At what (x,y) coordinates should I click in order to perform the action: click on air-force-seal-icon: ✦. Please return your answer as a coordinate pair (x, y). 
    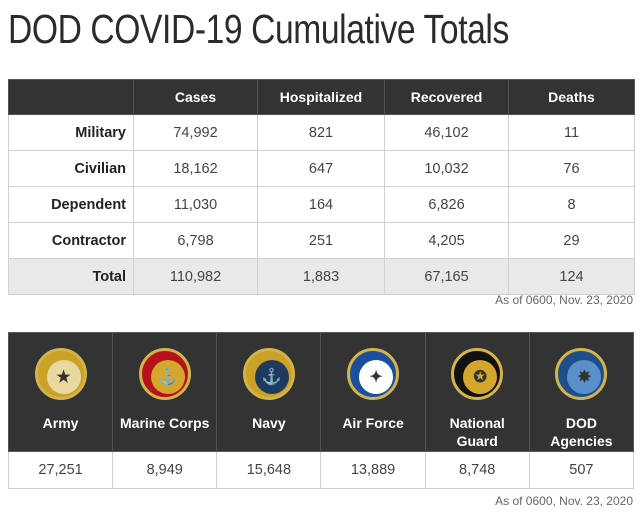
    Looking at the image, I should click on (373, 374).